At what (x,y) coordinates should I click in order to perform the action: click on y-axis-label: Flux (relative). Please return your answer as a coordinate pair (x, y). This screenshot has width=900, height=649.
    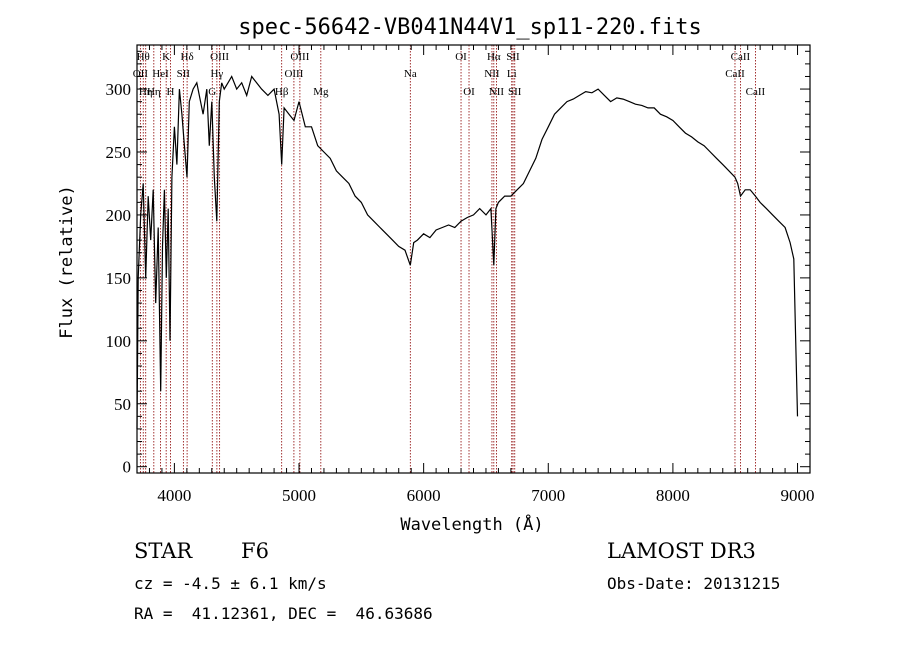
    Looking at the image, I should click on (67, 262).